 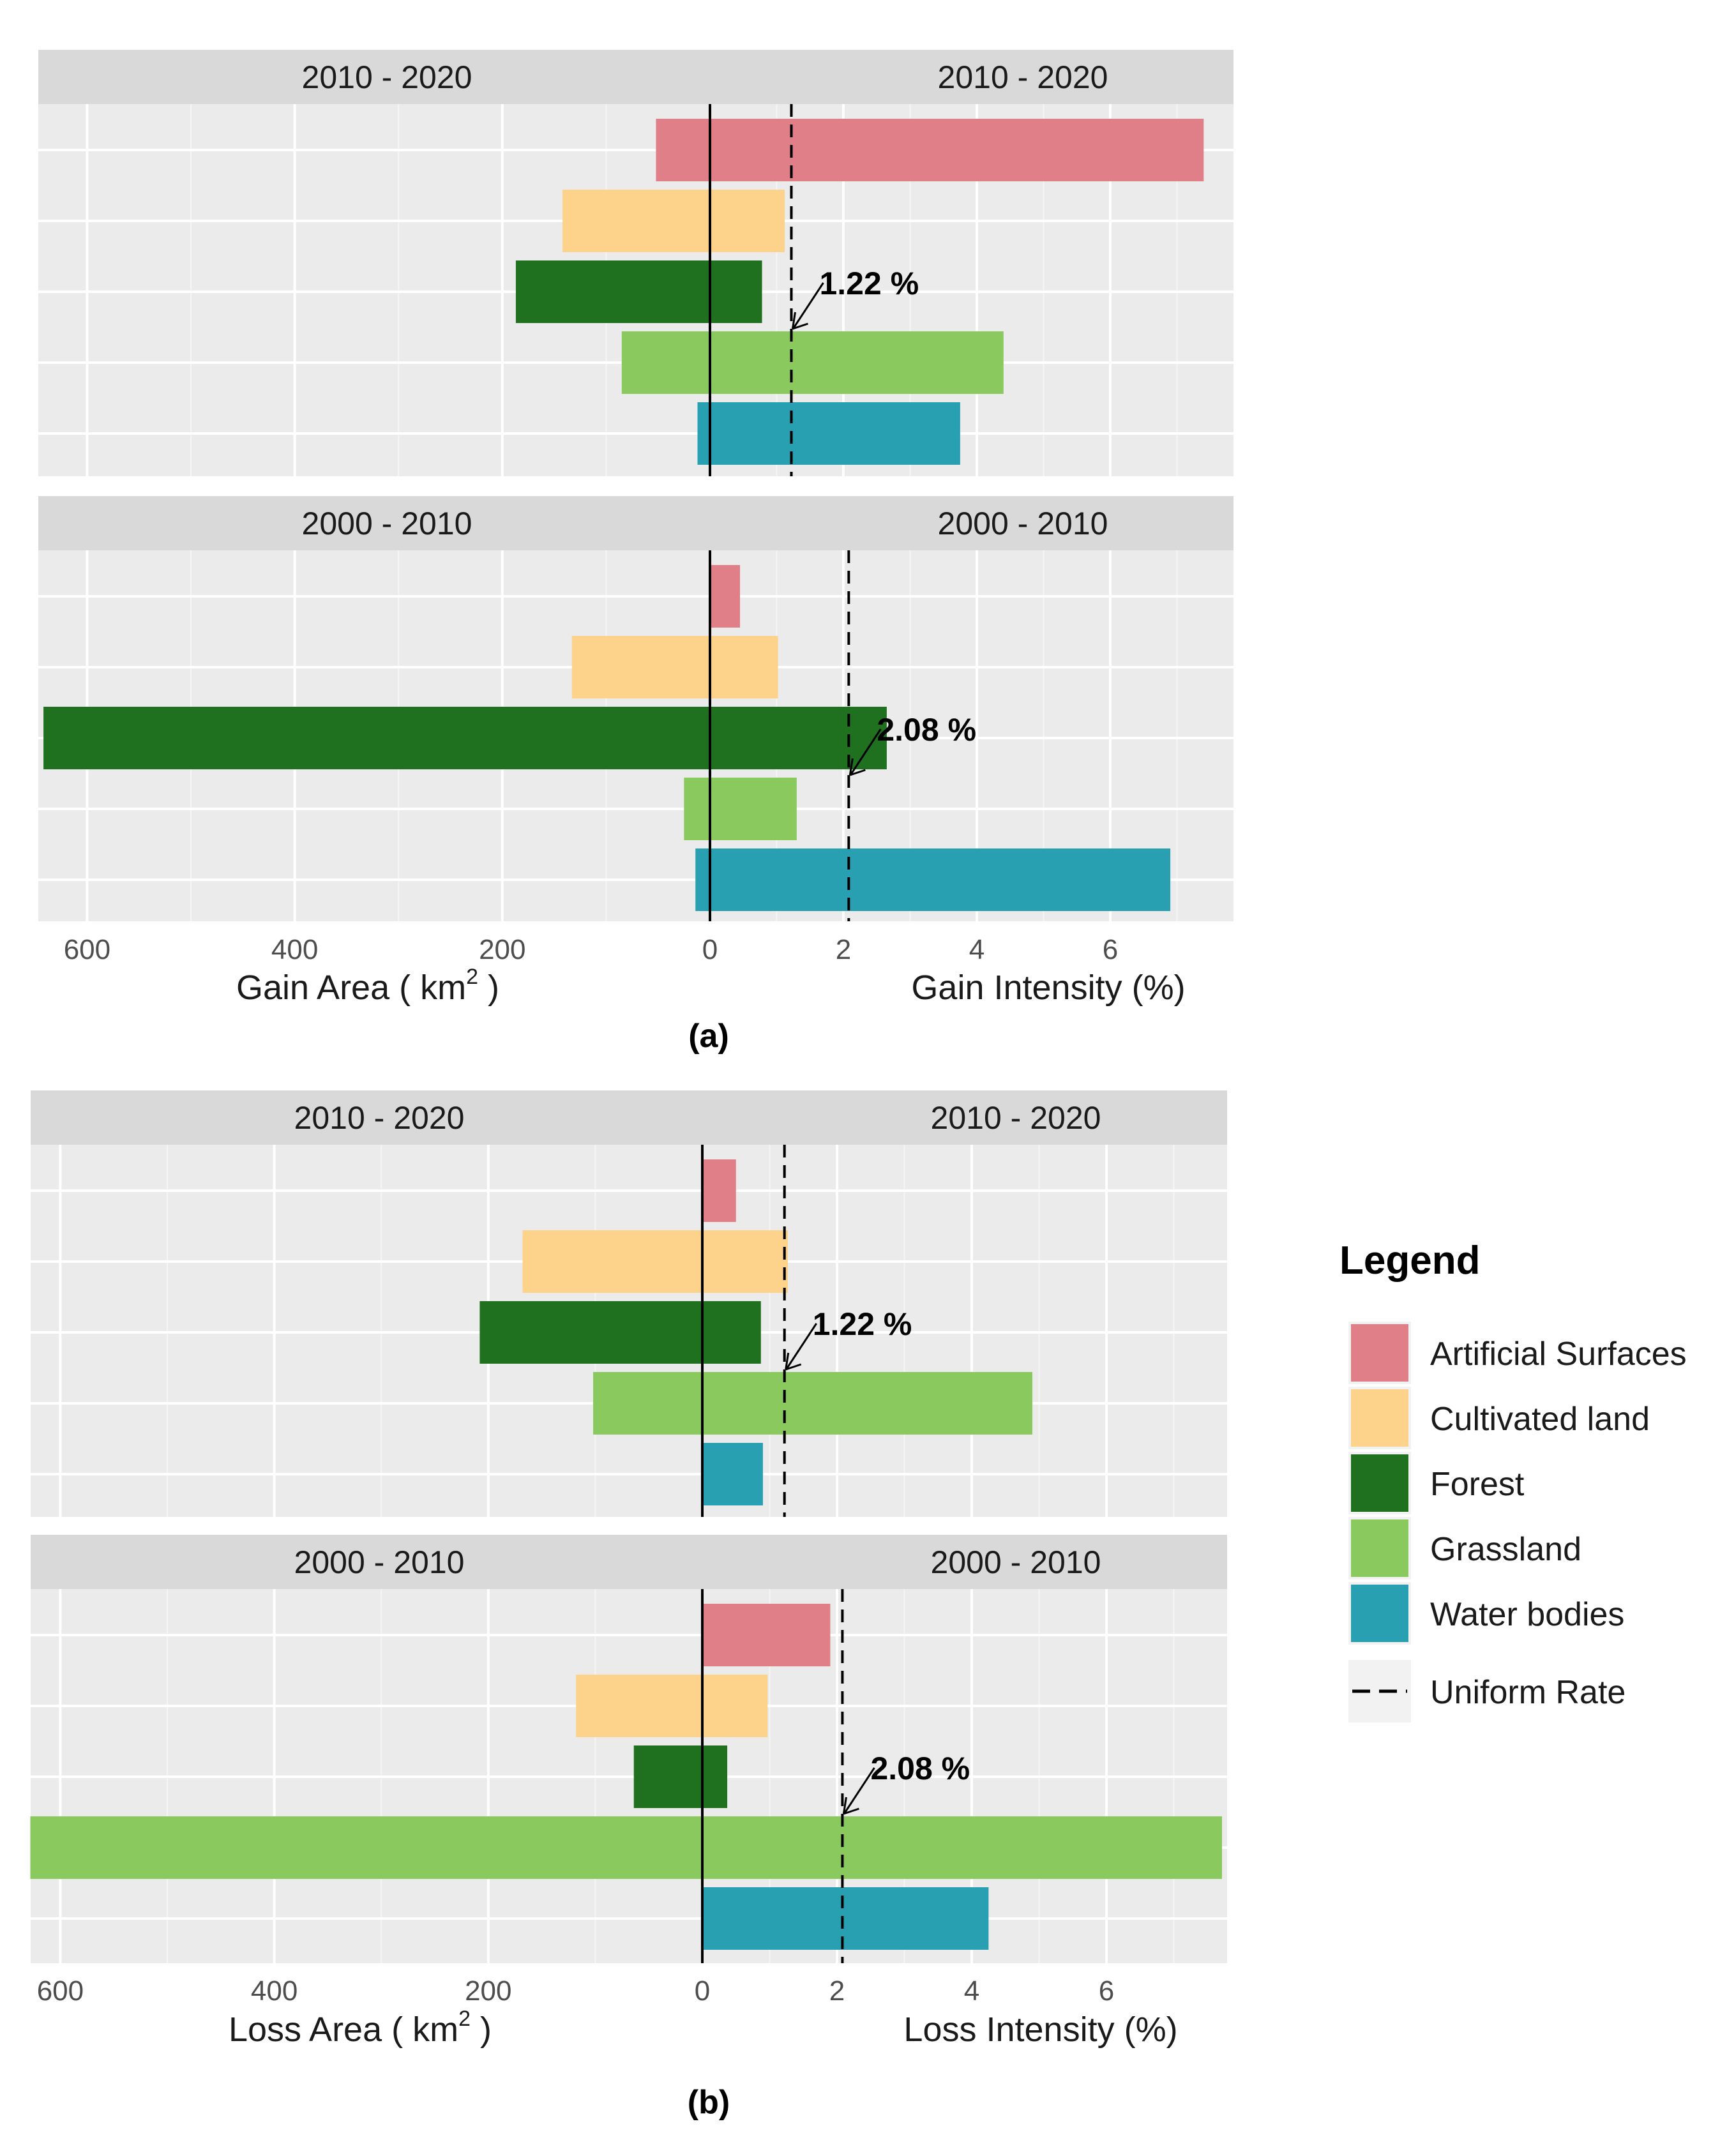 What do you see at coordinates (1558, 1354) in the screenshot?
I see `legend-item-label: Artificial Surfaces` at bounding box center [1558, 1354].